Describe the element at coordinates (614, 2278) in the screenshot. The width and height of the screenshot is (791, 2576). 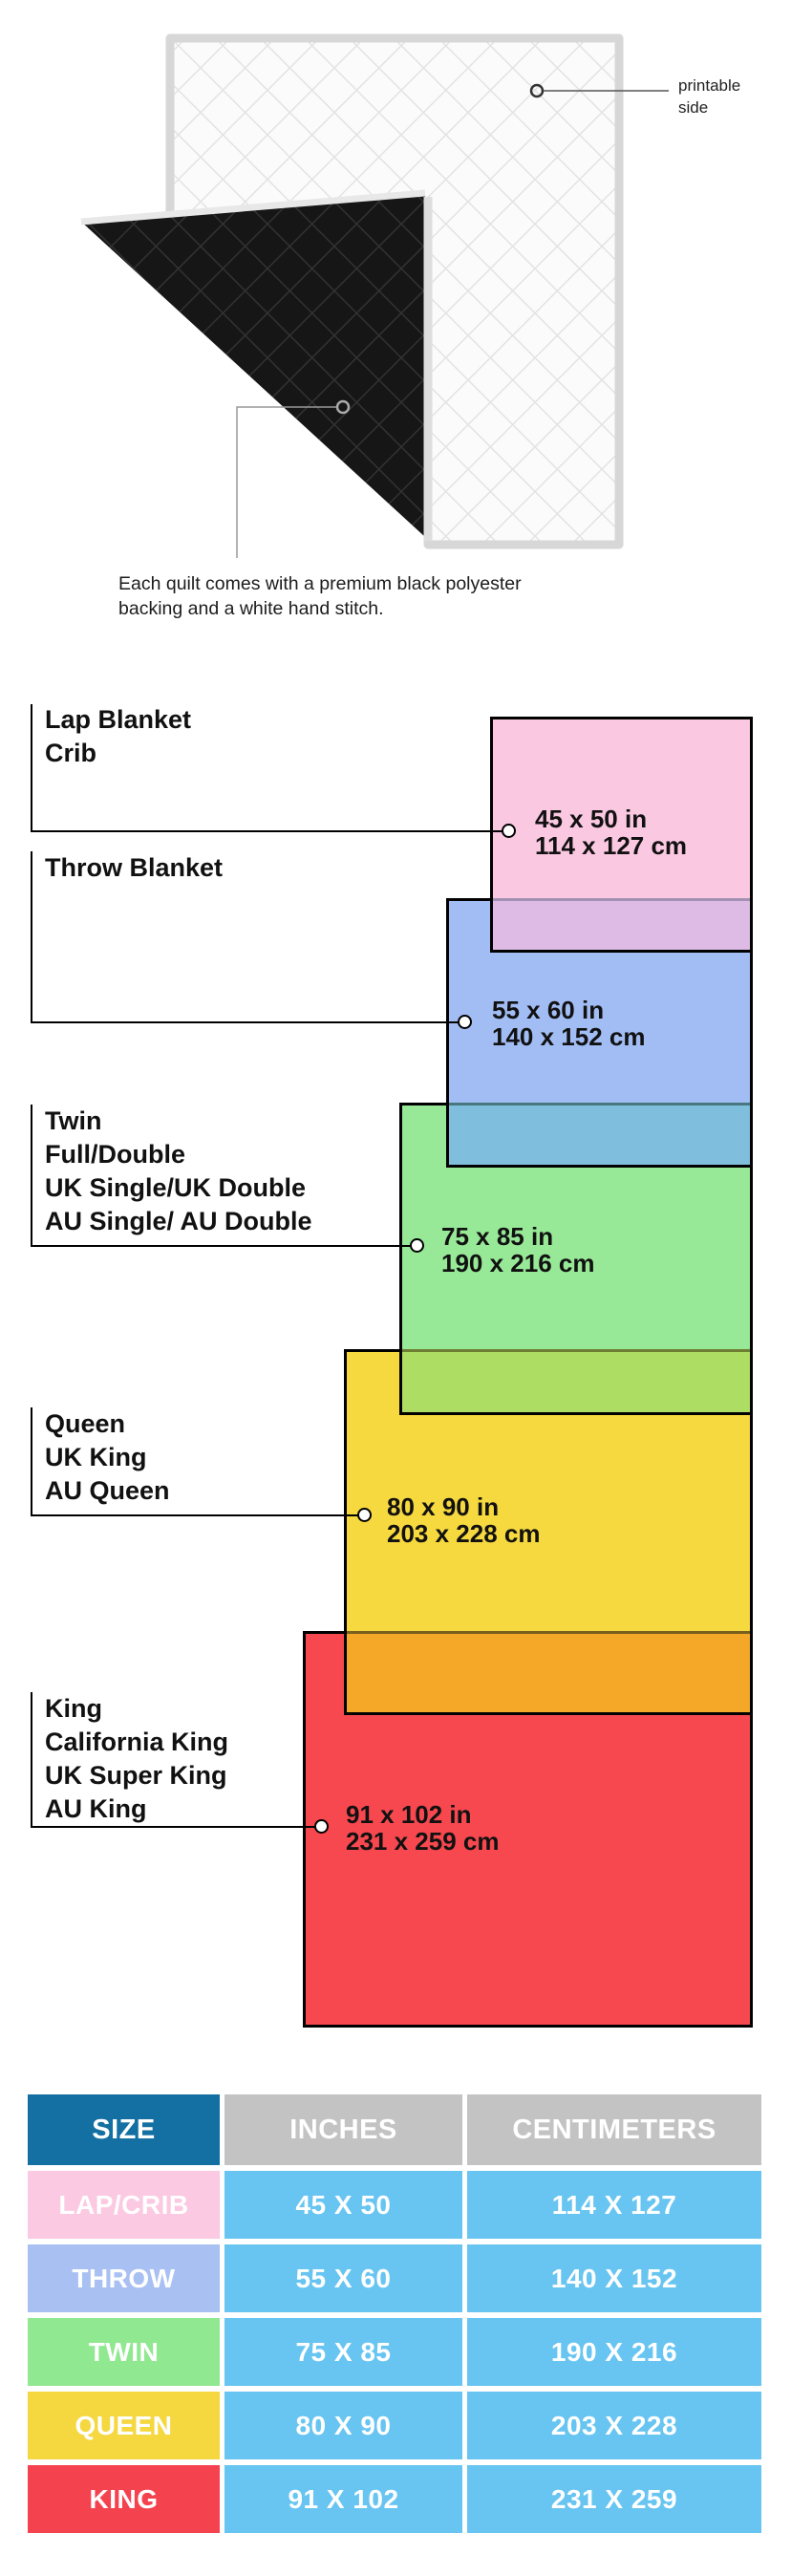
I see `table-row-throw-cm: 140 X 152` at that location.